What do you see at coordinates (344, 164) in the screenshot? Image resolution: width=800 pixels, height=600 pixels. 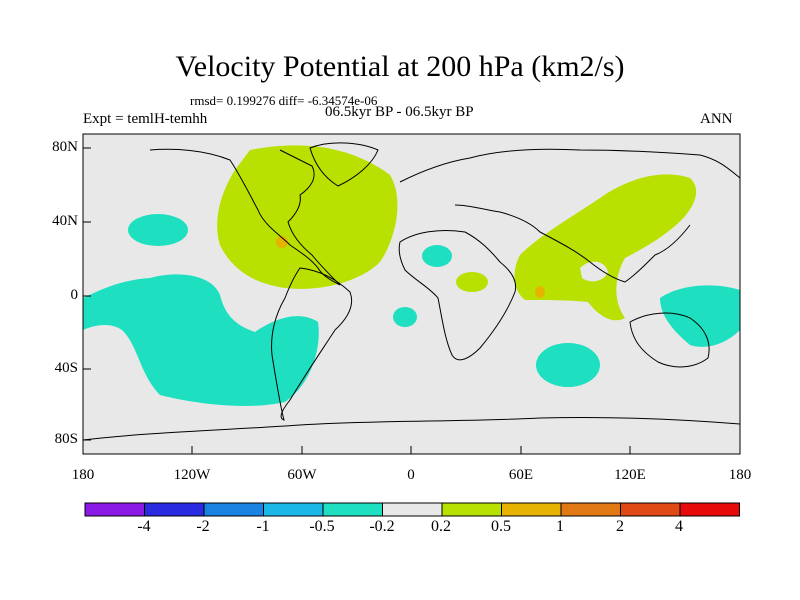 I see `coast-greenland` at bounding box center [344, 164].